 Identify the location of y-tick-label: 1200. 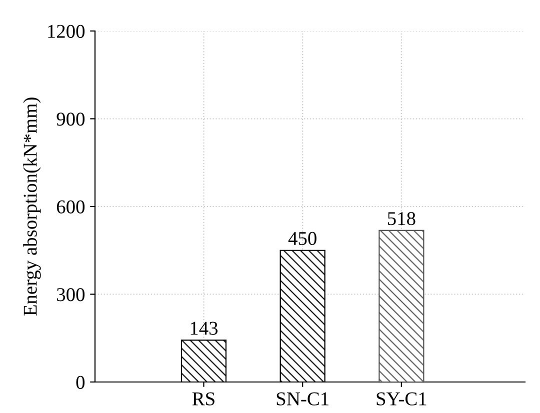
(66, 31).